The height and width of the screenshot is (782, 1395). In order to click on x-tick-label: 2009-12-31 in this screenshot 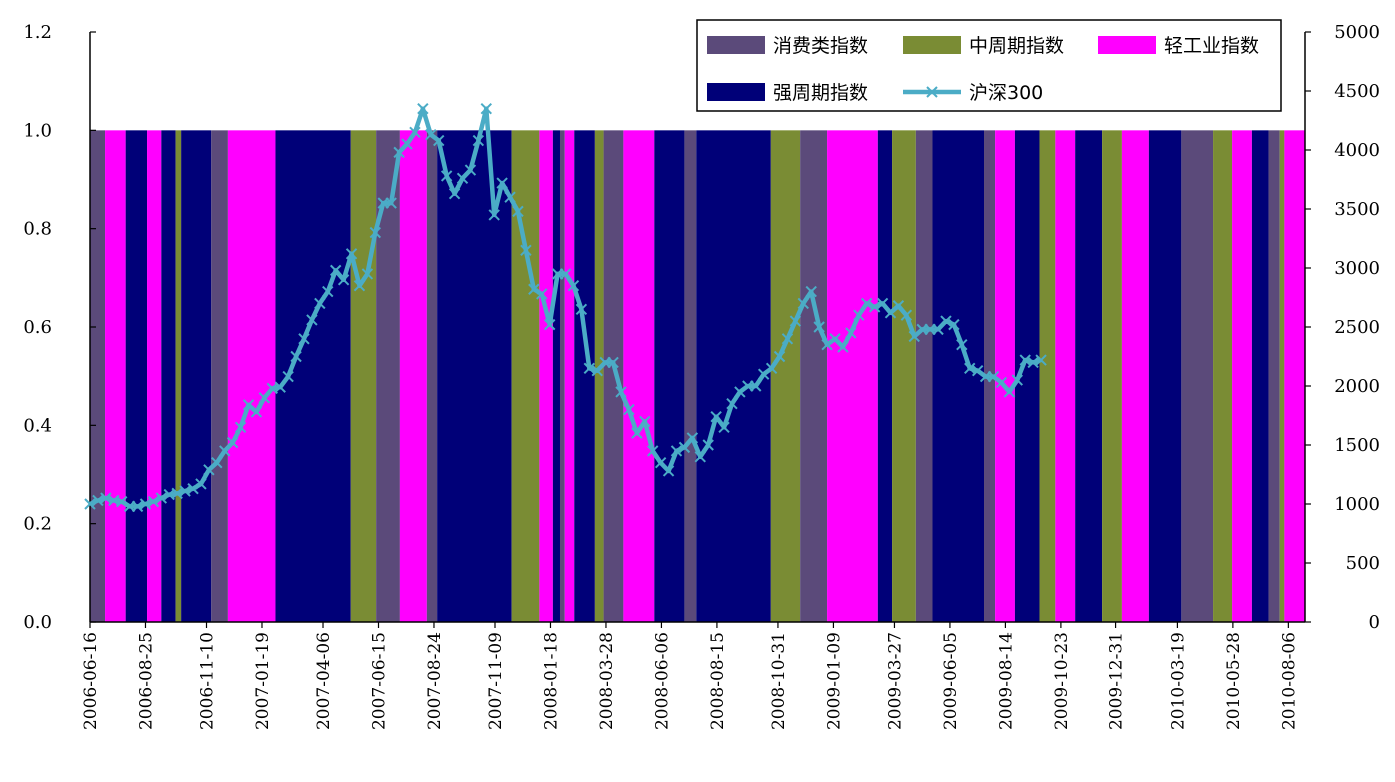, I will do `click(1117, 681)`.